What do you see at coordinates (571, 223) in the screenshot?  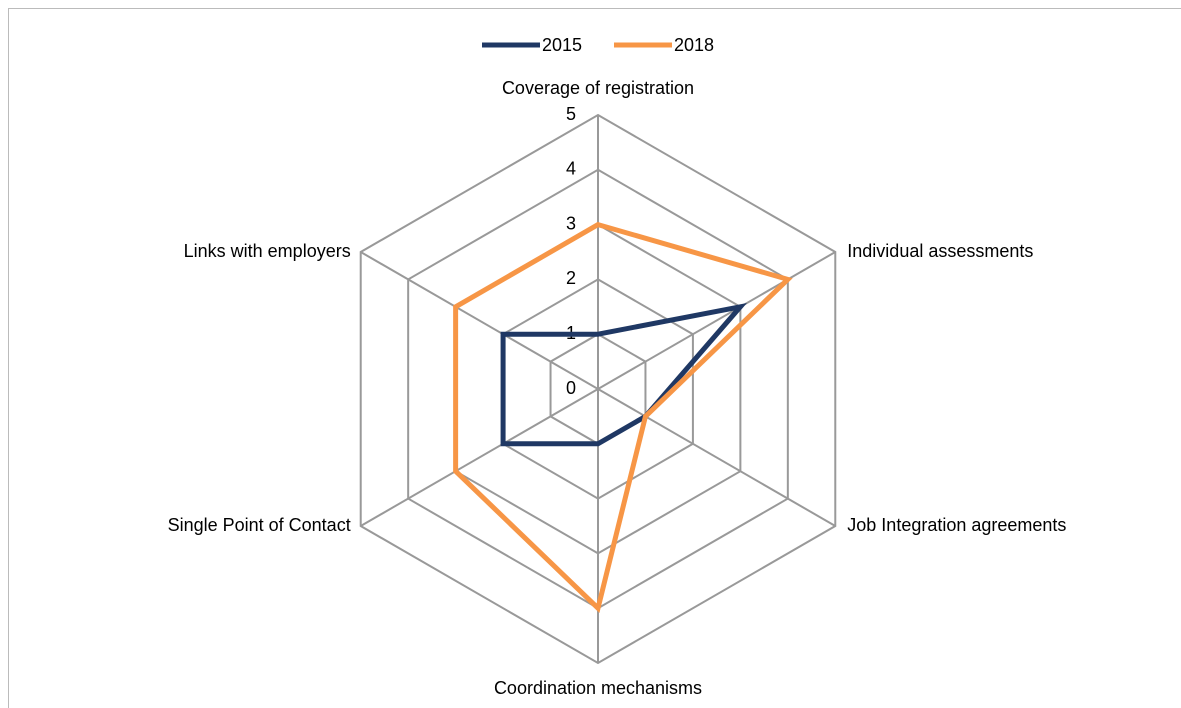 I see `r-tick-label: 3` at bounding box center [571, 223].